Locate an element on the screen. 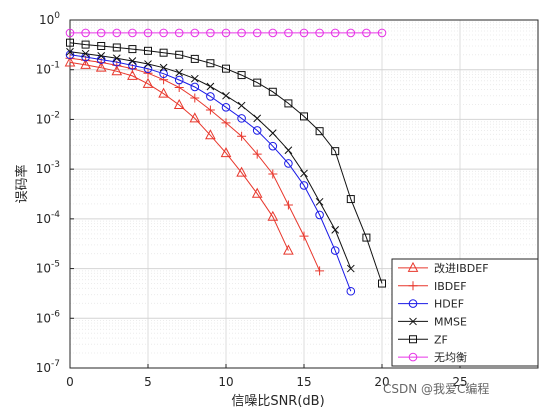  legend-label: 改进IBDEF is located at coordinates (461, 268).